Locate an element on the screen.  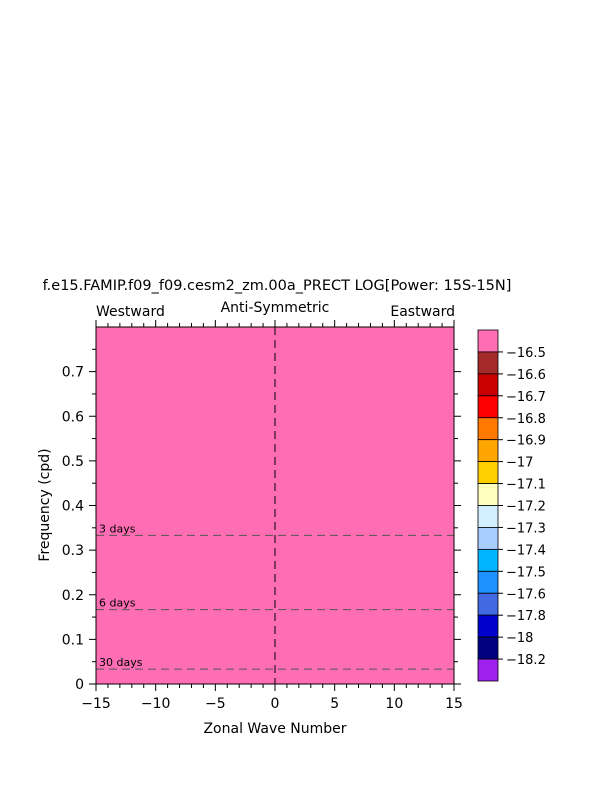
colorbar-label: −18.2 is located at coordinates (526, 660).